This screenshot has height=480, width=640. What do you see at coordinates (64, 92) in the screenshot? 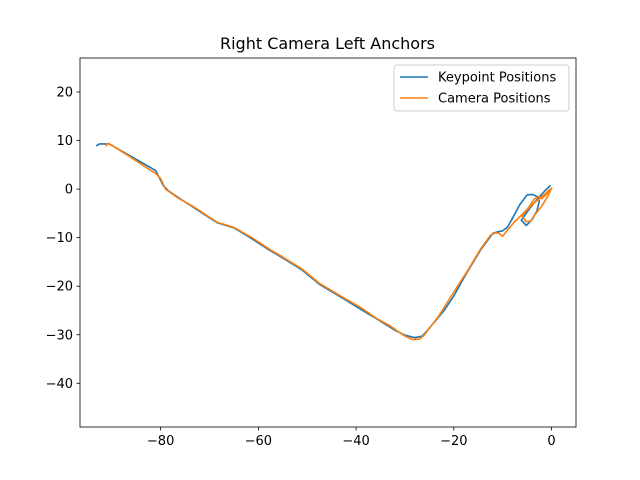
I see `y-tick-label: 20` at bounding box center [64, 92].